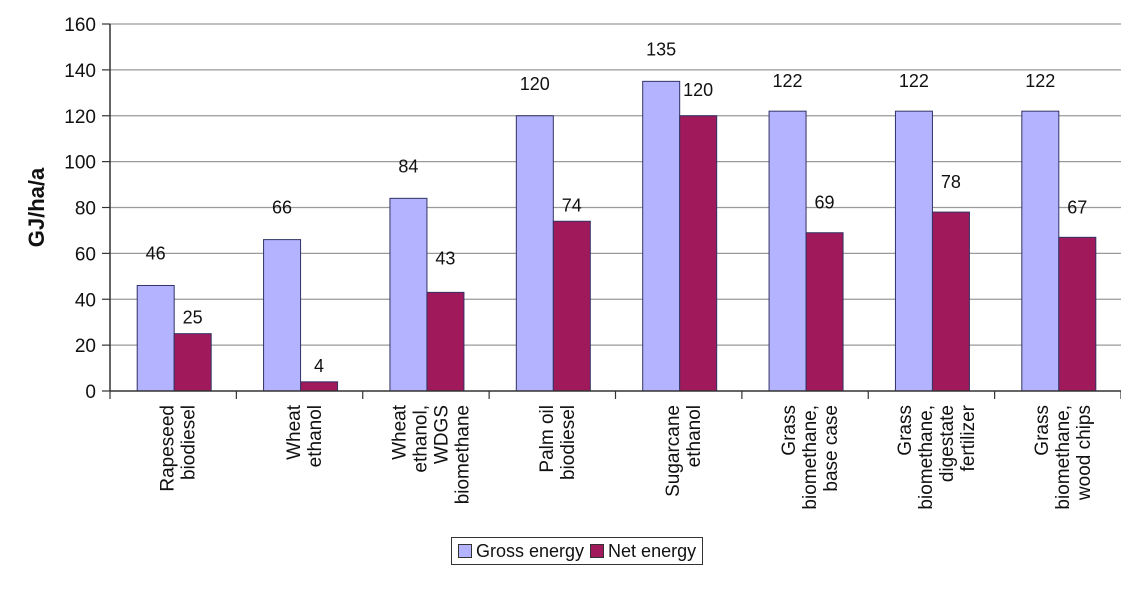 This screenshot has width=1121, height=592. What do you see at coordinates (661, 49) in the screenshot?
I see `data-label-gross: 135` at bounding box center [661, 49].